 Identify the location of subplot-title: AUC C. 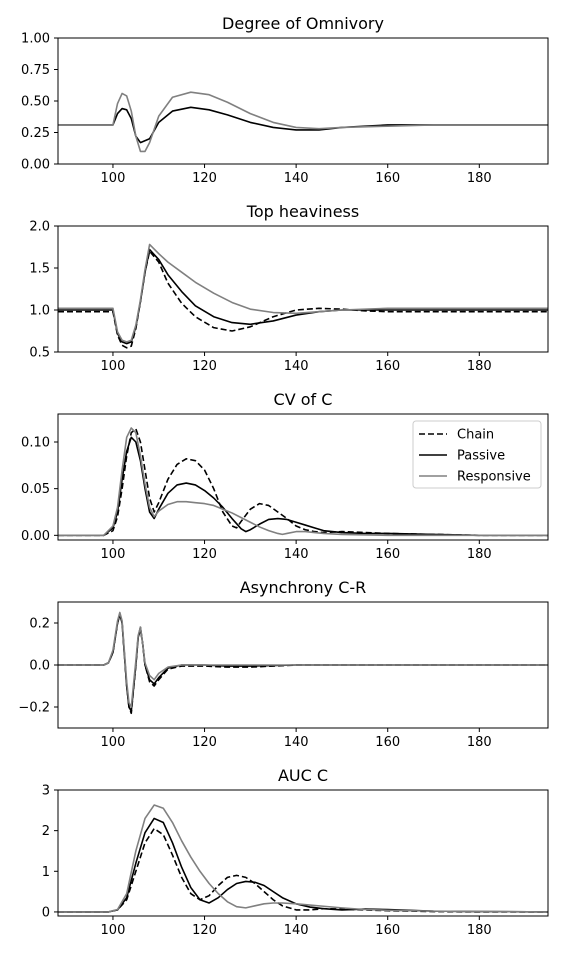
(303, 775).